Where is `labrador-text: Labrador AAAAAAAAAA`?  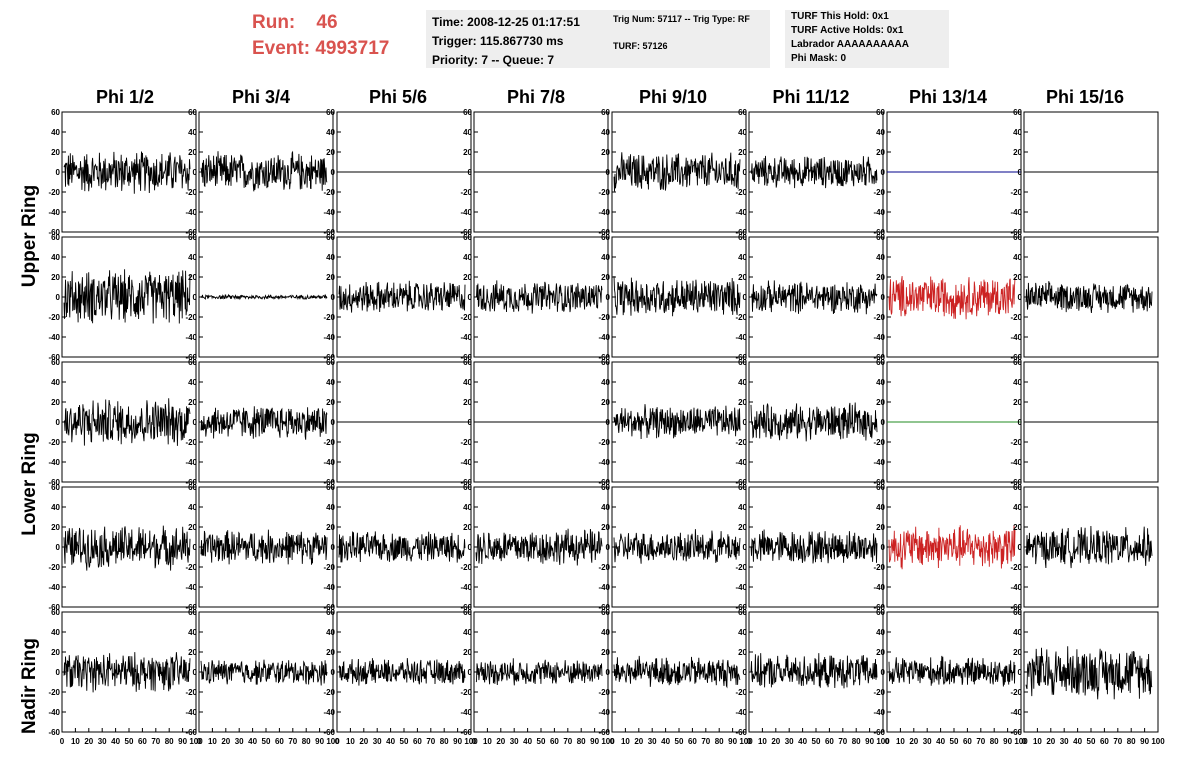 labrador-text: Labrador AAAAAAAAAA is located at coordinates (850, 44).